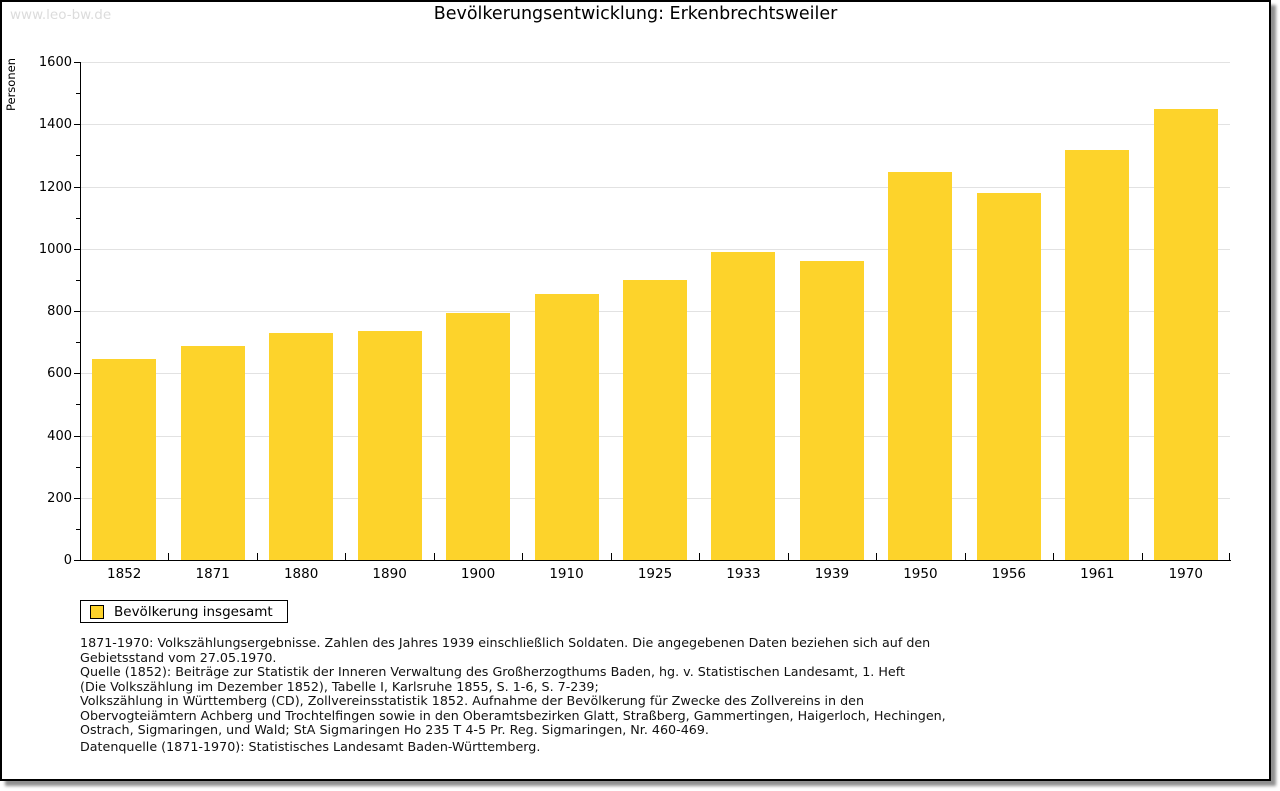 Image resolution: width=1280 pixels, height=791 pixels. I want to click on x-label-1950: 1950, so click(920, 574).